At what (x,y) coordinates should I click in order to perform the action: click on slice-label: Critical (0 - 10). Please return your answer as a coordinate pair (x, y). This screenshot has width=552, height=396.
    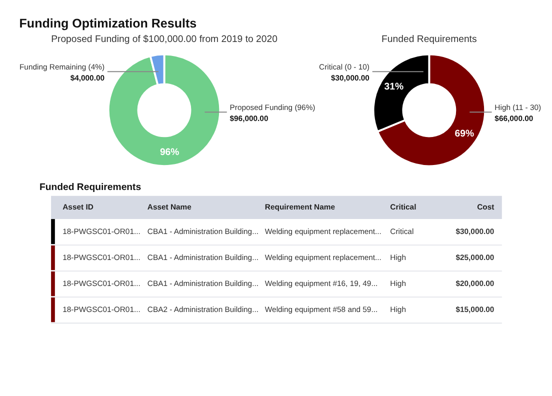
    Looking at the image, I should click on (344, 67).